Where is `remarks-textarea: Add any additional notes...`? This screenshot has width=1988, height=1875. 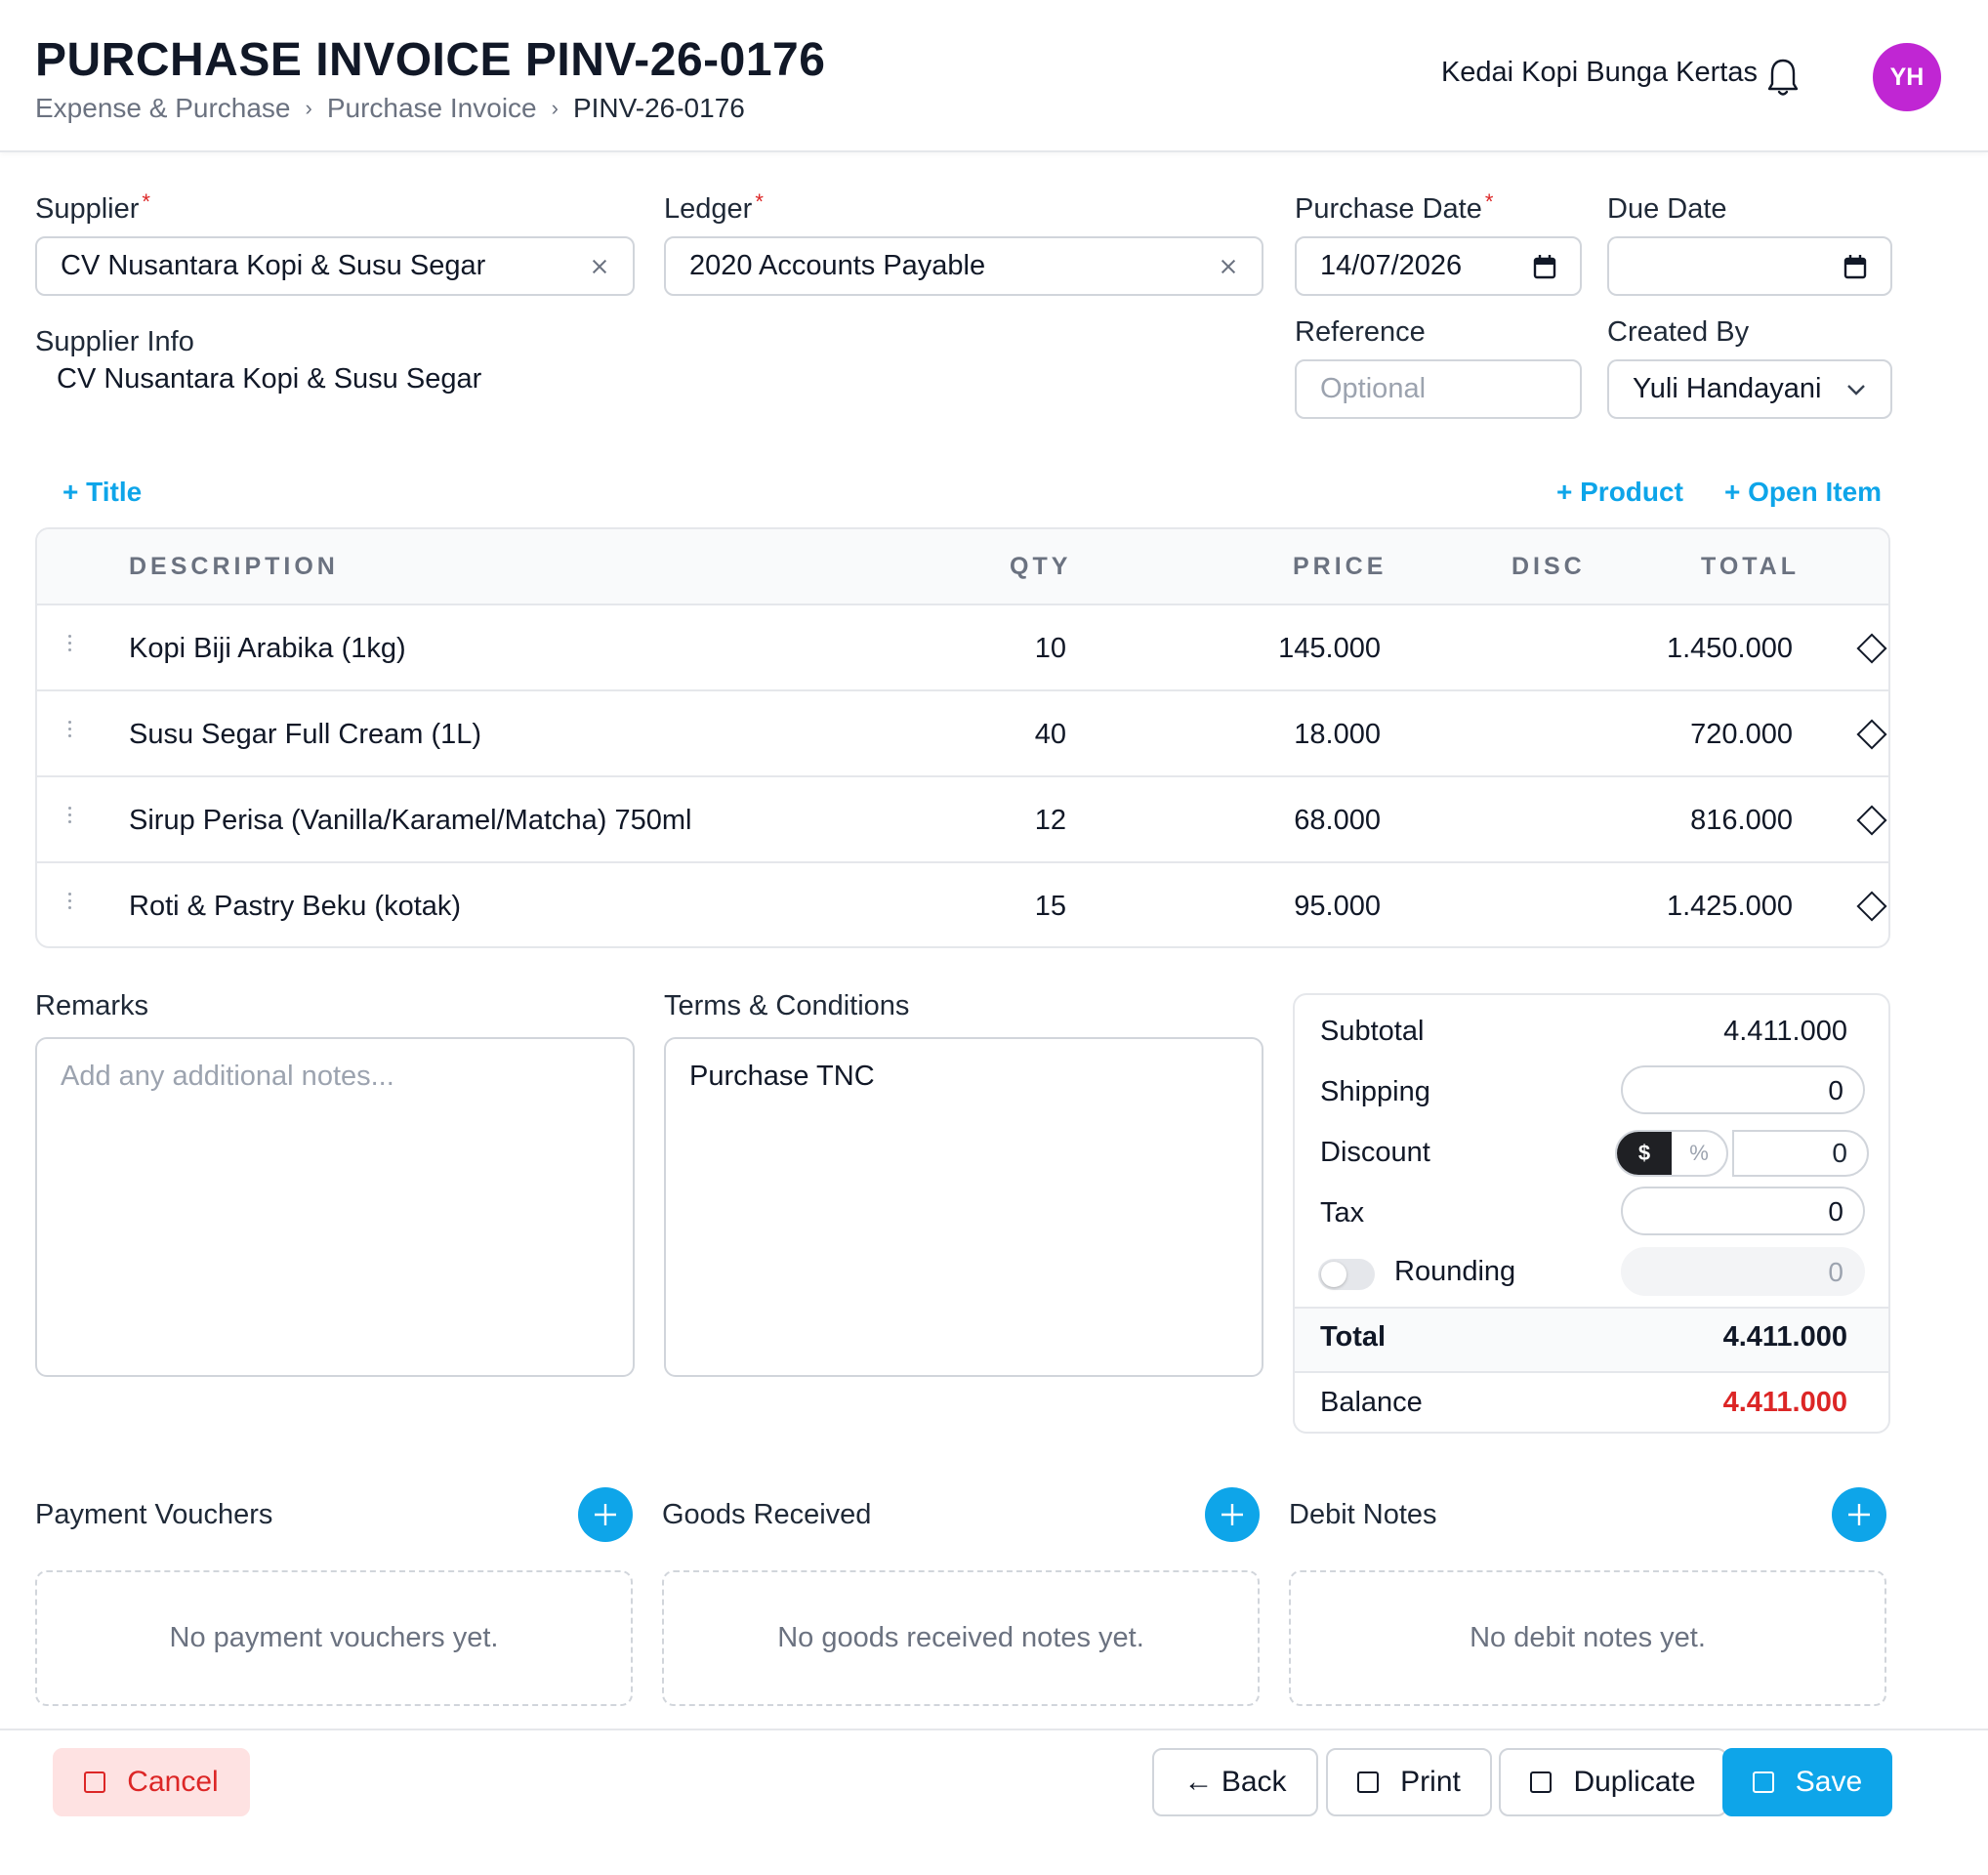
remarks-textarea: Add any additional notes... is located at coordinates (335, 1207).